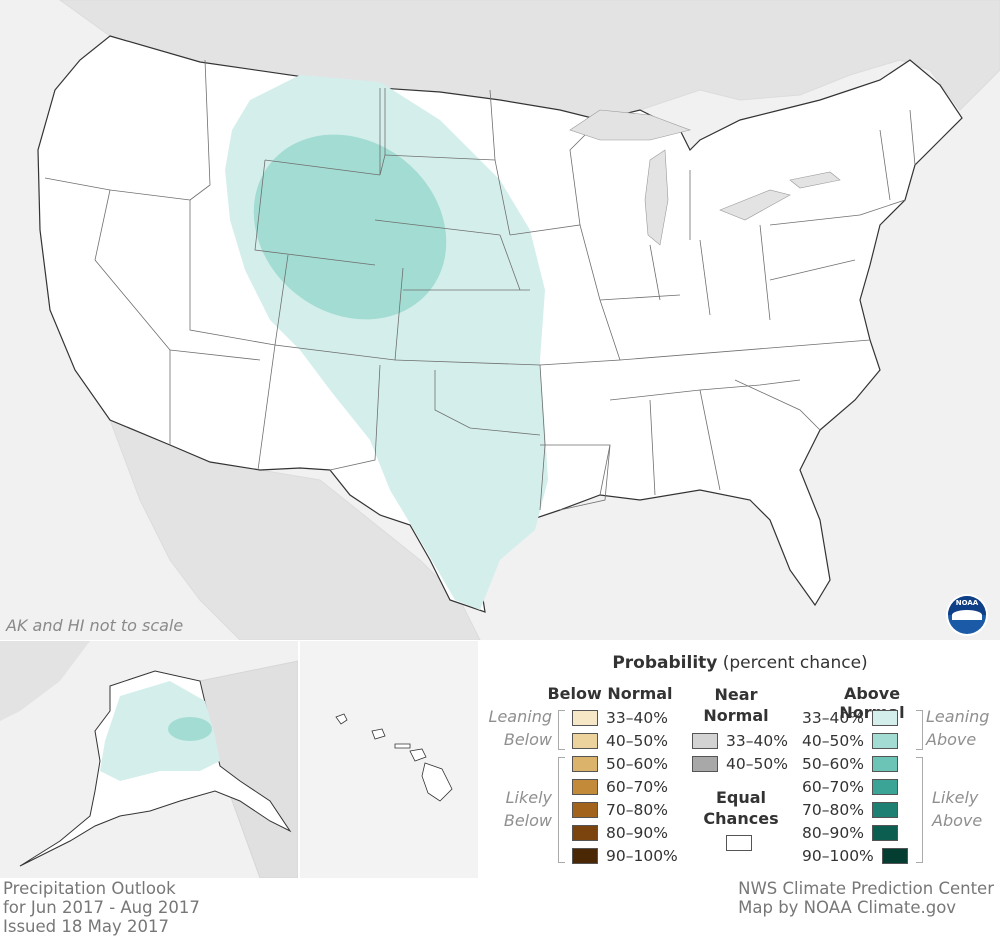 This screenshot has height=938, width=1000. Describe the element at coordinates (955, 797) in the screenshot. I see `likely-above-line1: Likely` at that location.